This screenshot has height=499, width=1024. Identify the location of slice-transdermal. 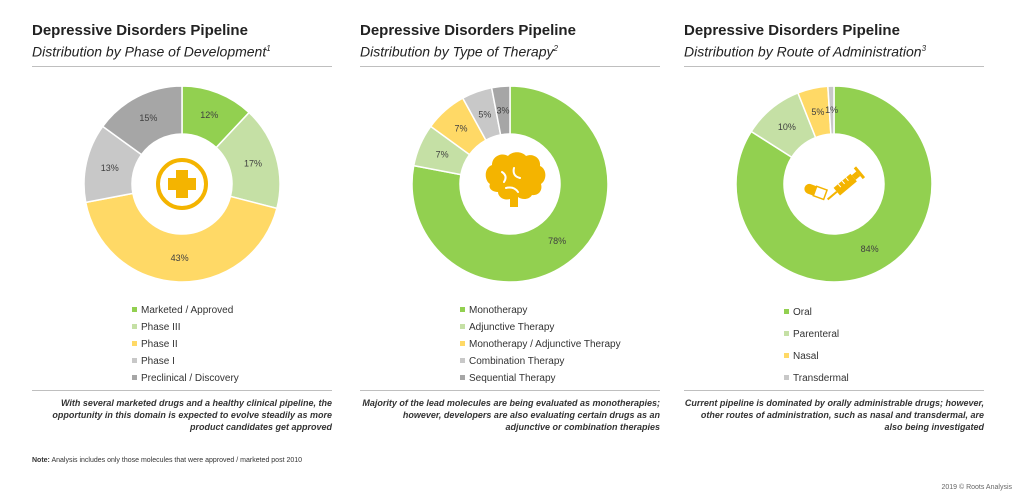
(831, 110).